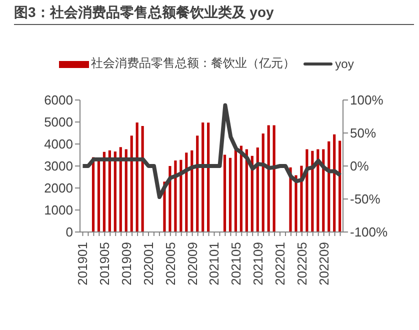 The height and width of the screenshot is (330, 419). I want to click on y-tick-label: 2000, so click(58, 188).